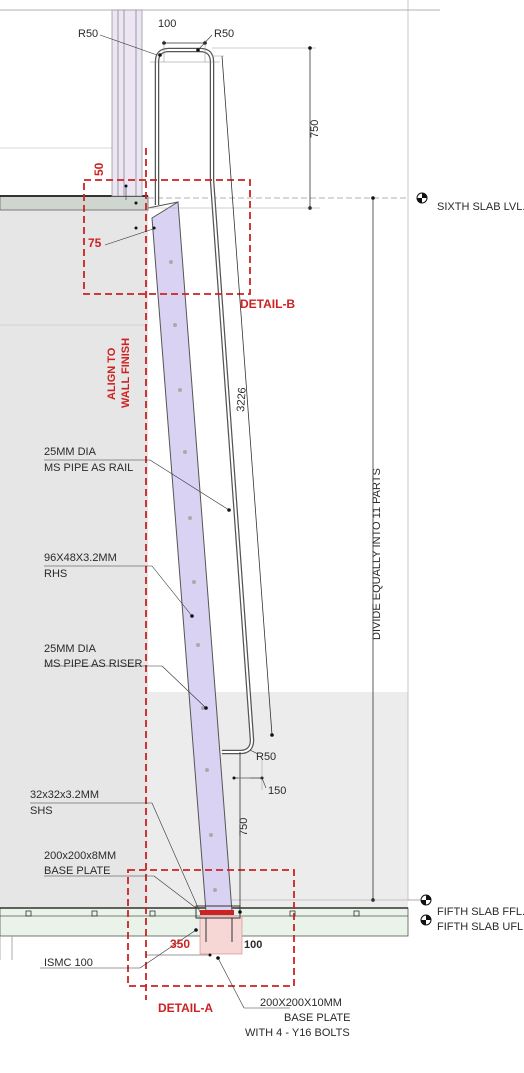 This screenshot has height=1073, width=524. What do you see at coordinates (112, 373) in the screenshot?
I see `align-wall-finish-line1: ALIGN TO` at bounding box center [112, 373].